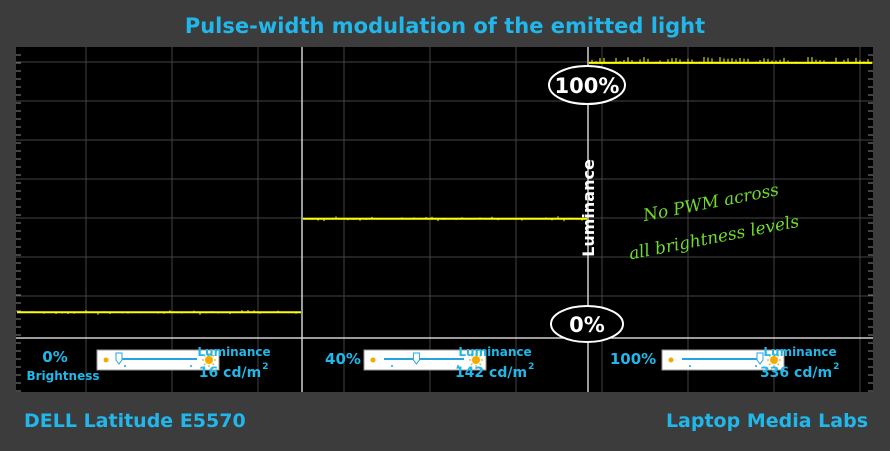 Image resolution: width=890 pixels, height=451 pixels. I want to click on max-label: 100%, so click(587, 86).